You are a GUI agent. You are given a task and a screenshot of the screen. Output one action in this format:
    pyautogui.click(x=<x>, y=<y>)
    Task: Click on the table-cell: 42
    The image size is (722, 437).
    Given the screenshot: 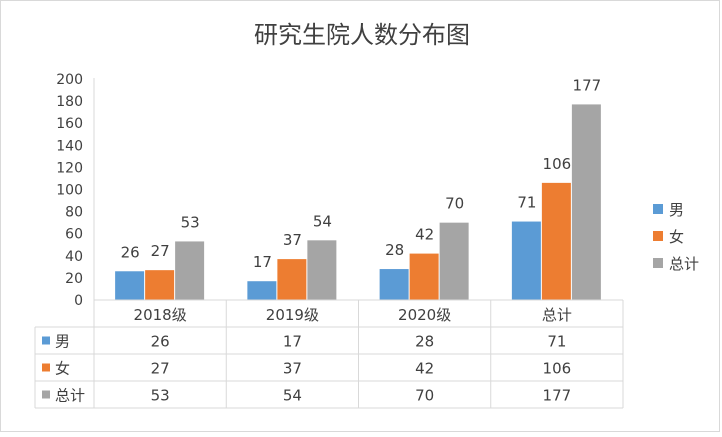 What is the action you would take?
    pyautogui.click(x=424, y=369)
    